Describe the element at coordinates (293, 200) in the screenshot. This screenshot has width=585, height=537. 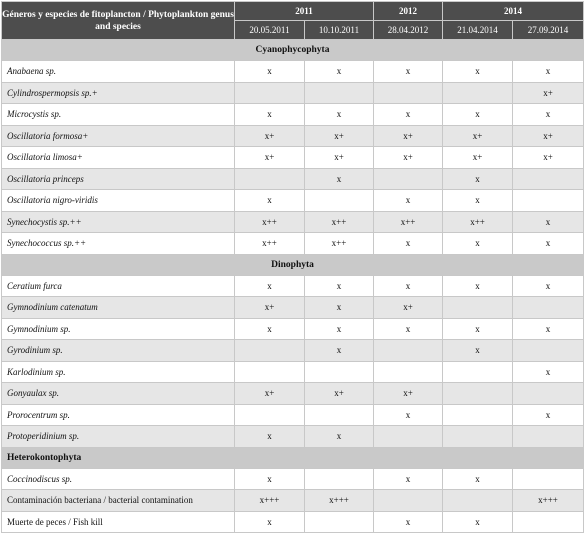
I see `table-row: Oscillatoria nigro-viridis x x x` at that location.